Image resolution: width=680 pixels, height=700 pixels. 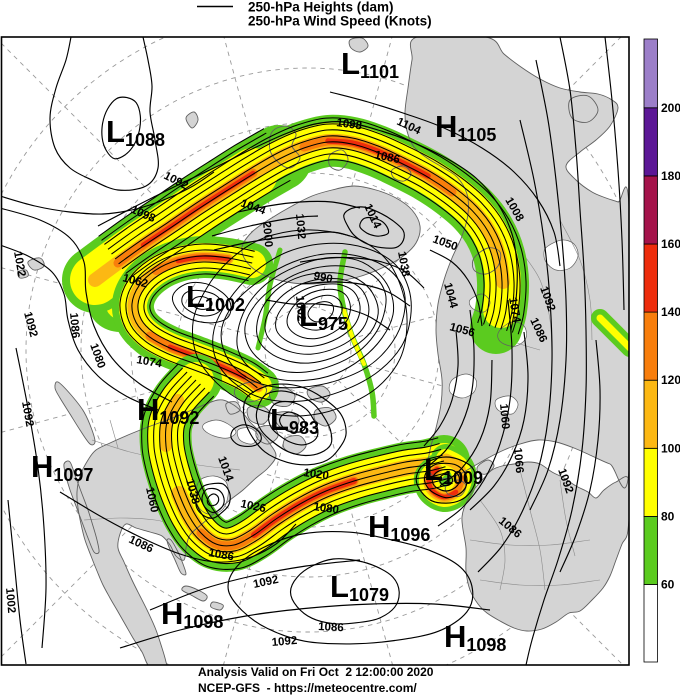 What do you see at coordinates (340, 21) in the screenshot?
I see `svg-text: 250-hPa Wind Speed (Knots)` at bounding box center [340, 21].